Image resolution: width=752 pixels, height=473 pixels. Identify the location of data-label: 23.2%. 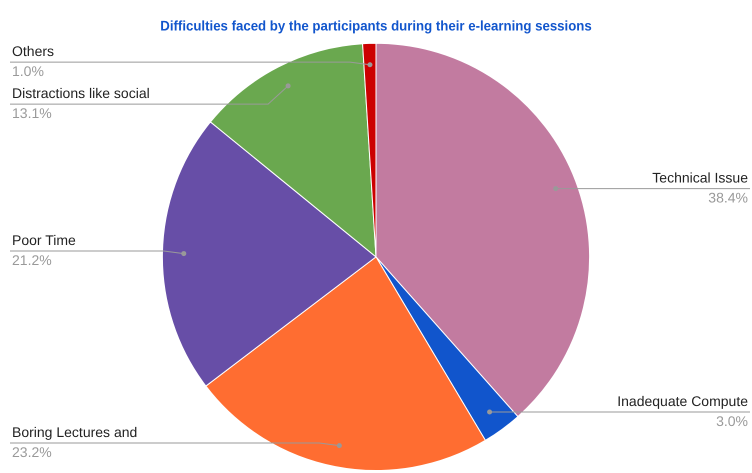
(32, 452).